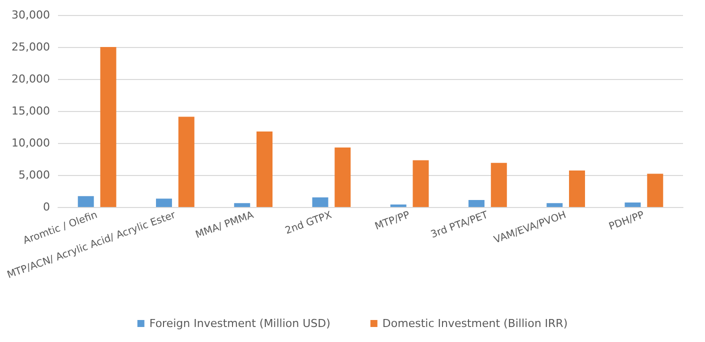  What do you see at coordinates (46, 207) in the screenshot?
I see `y-tick-label: 0` at bounding box center [46, 207].